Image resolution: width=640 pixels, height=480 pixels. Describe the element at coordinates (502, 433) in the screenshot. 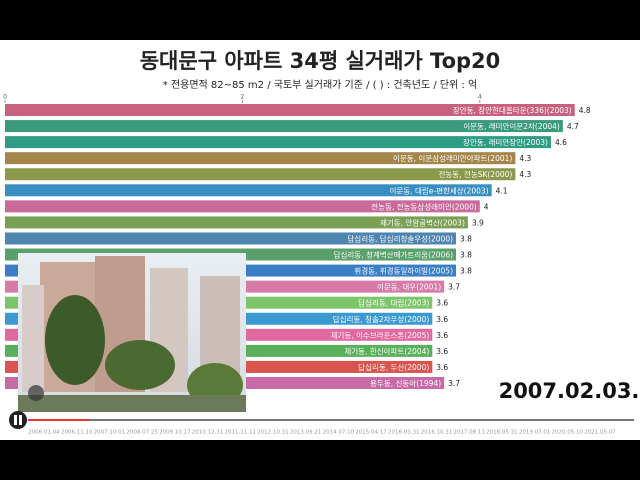

I see `timeline-label: 2018.05.31` at that location.